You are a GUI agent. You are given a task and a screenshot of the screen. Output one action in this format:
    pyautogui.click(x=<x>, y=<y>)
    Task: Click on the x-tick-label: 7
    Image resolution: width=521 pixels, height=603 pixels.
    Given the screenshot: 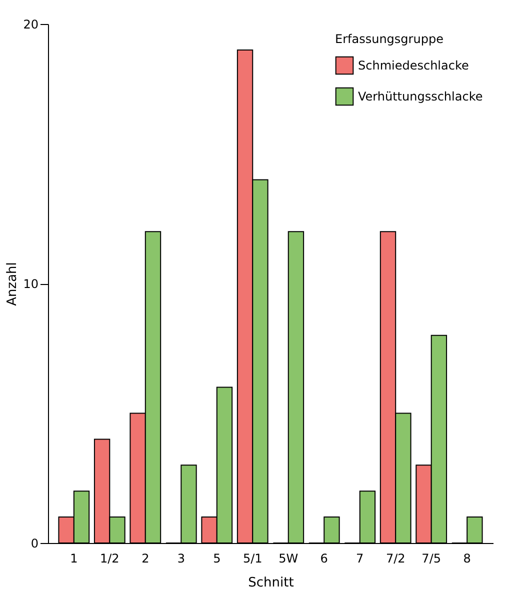 What is the action you would take?
    pyautogui.click(x=360, y=559)
    